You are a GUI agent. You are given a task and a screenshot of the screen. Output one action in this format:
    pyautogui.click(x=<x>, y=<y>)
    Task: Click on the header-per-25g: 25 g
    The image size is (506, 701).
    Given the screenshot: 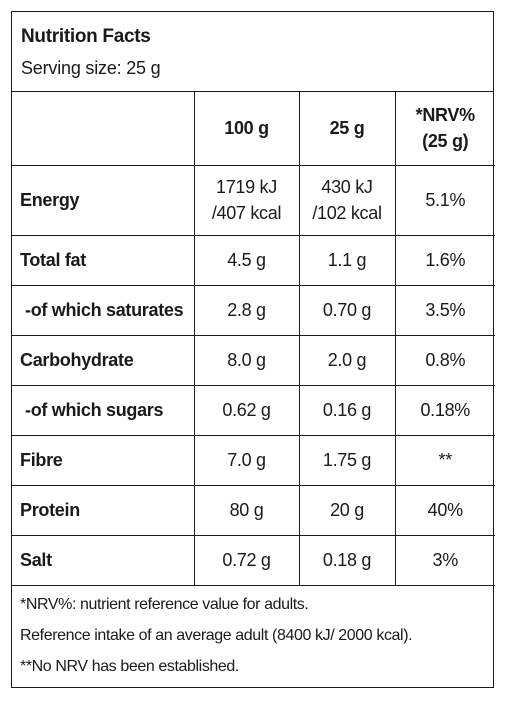 What is the action you would take?
    pyautogui.click(x=347, y=129)
    